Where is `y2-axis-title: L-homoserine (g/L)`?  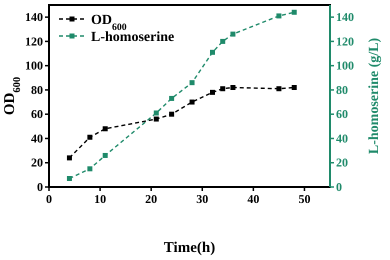
y2-axis-title: L-homoserine (g/L) is located at coordinates (374, 96).